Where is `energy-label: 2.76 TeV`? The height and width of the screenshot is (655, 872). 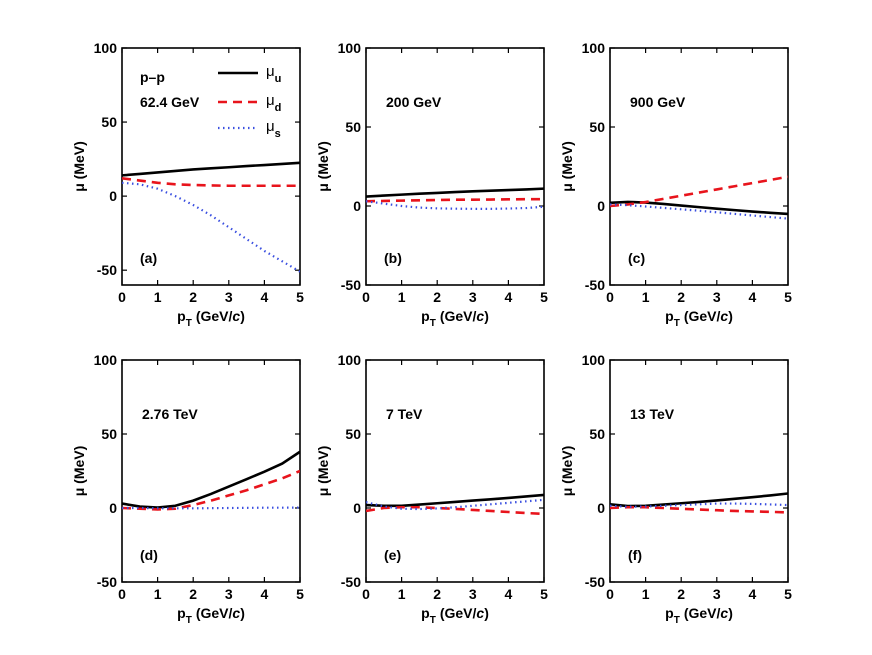
energy-label: 2.76 TeV is located at coordinates (170, 414).